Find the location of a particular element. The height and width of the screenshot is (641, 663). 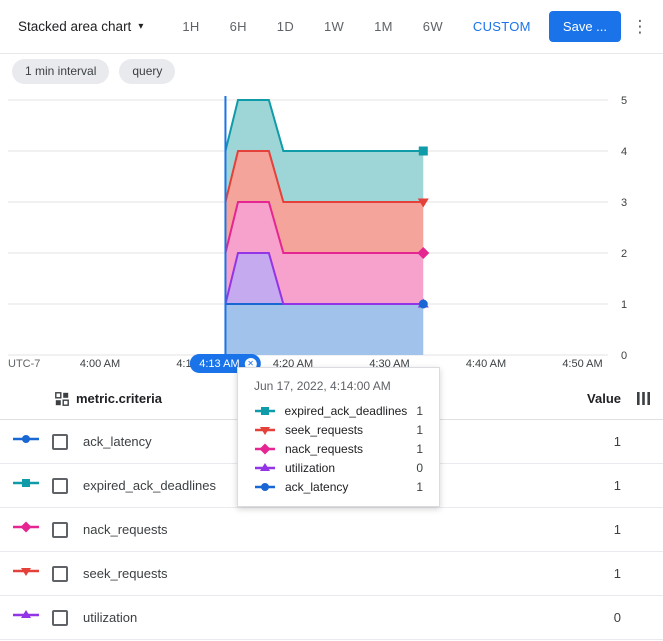

marker-expired_ack_deadlines is located at coordinates (423, 151).